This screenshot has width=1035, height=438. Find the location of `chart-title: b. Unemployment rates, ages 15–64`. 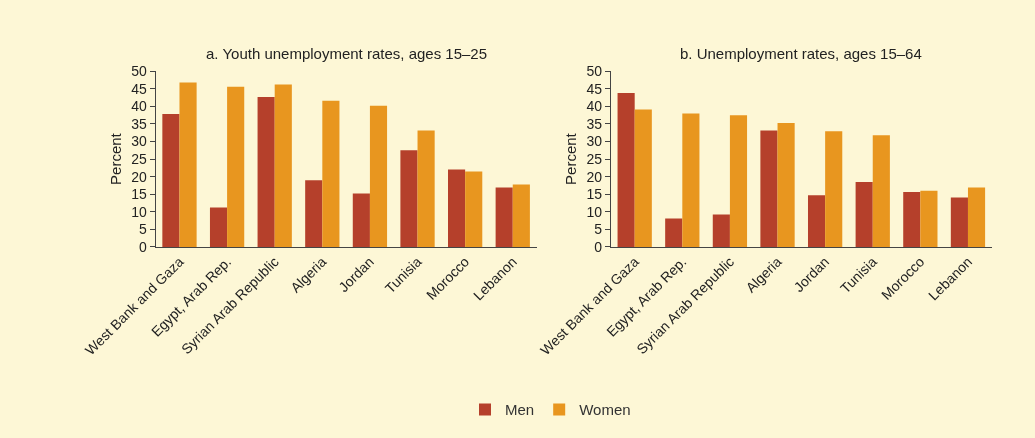

chart-title: b. Unemployment rates, ages 15–64 is located at coordinates (801, 53).